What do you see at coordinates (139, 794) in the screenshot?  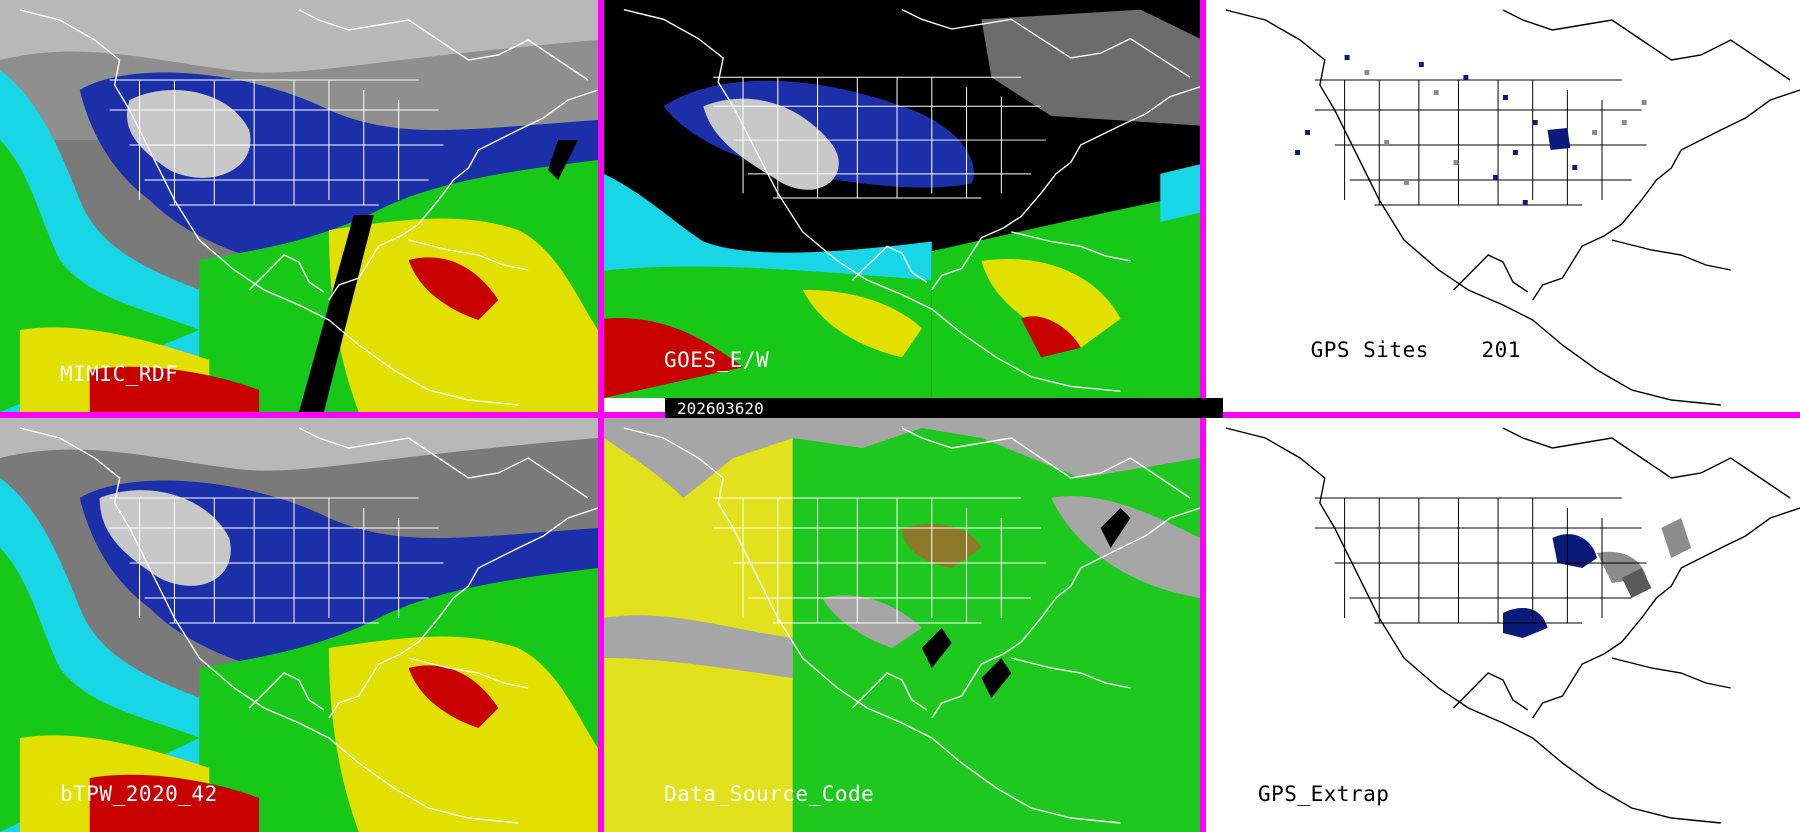 I see `panel-label: bTPW_2020_42` at bounding box center [139, 794].